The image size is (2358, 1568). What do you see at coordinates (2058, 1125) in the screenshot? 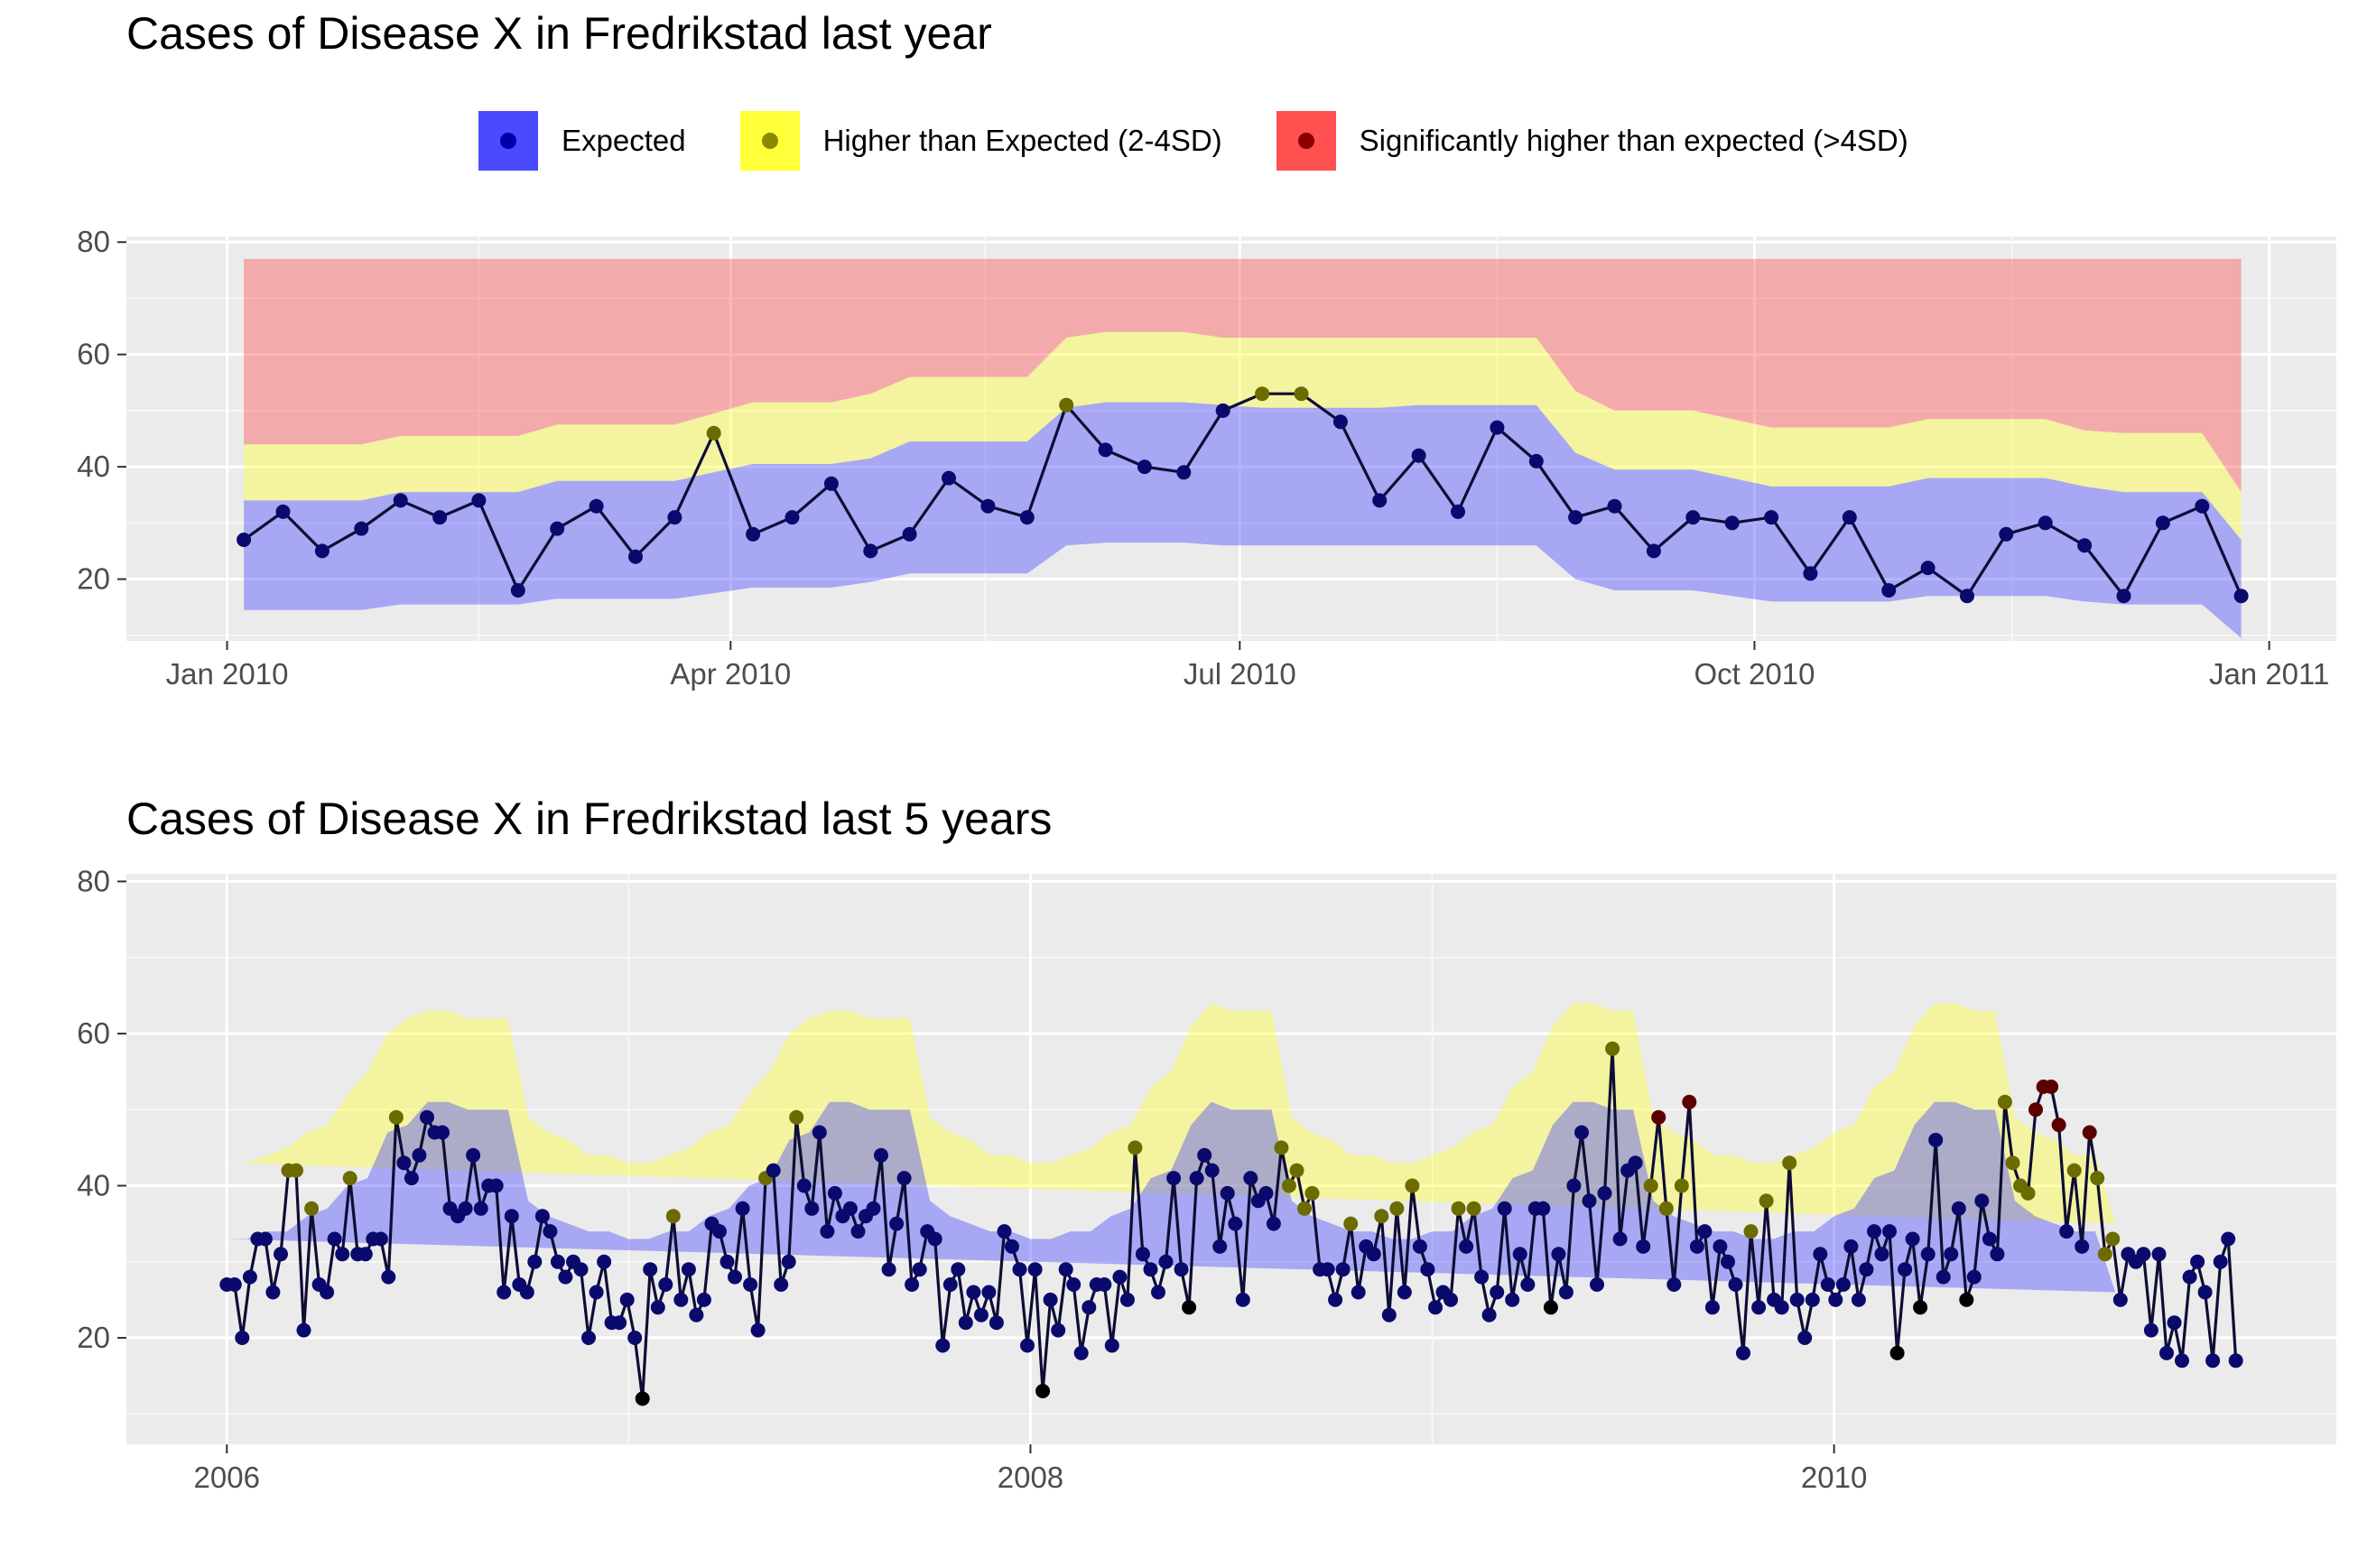
I see `data-point-significant` at bounding box center [2058, 1125].